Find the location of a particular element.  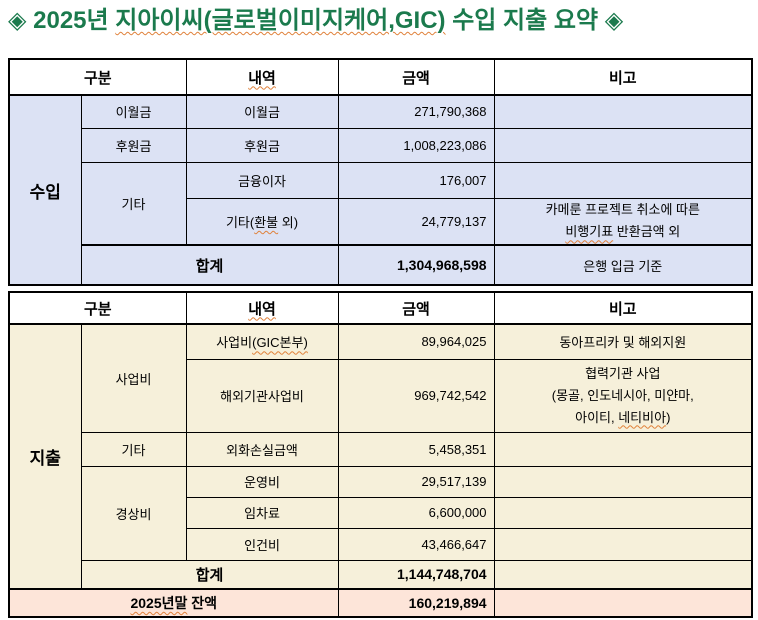

amount-cell: 24,779,137 is located at coordinates (416, 221).